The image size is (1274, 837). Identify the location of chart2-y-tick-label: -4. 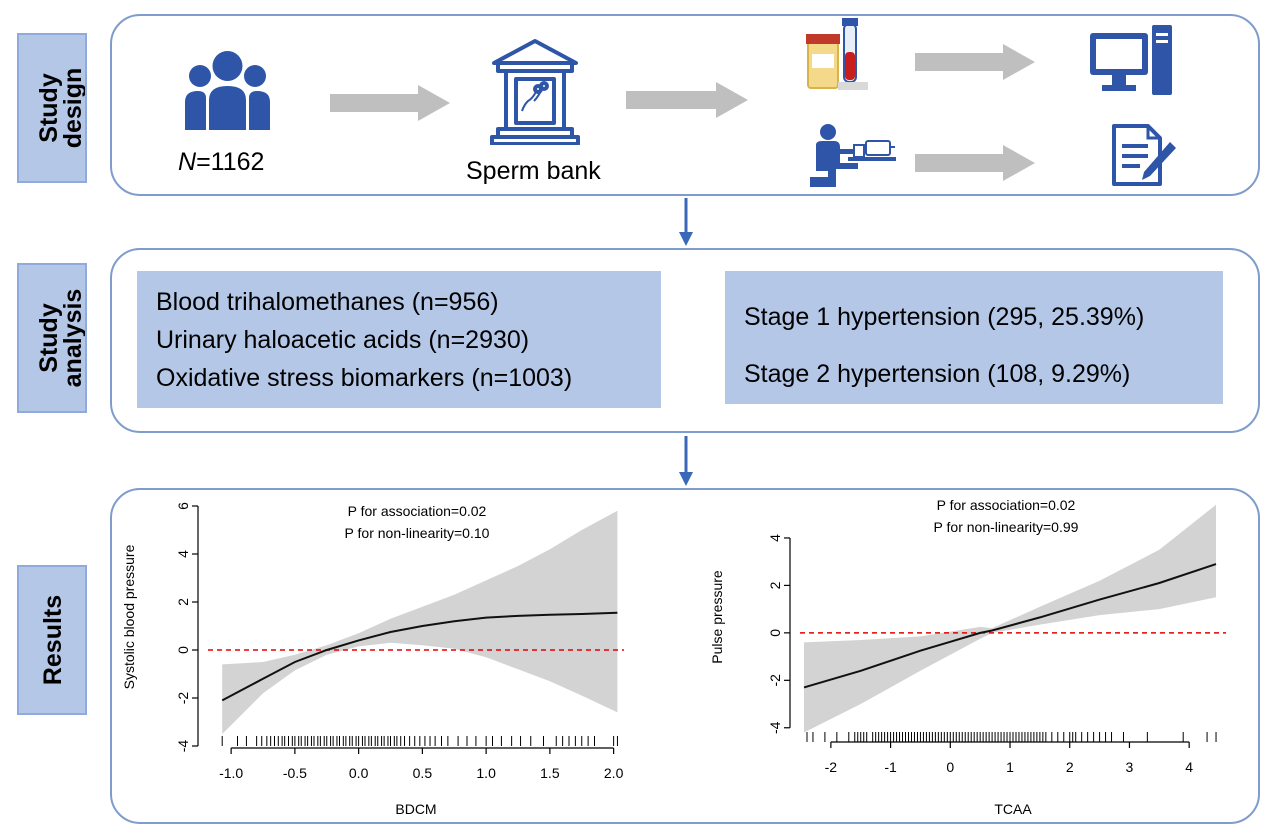
(775, 727).